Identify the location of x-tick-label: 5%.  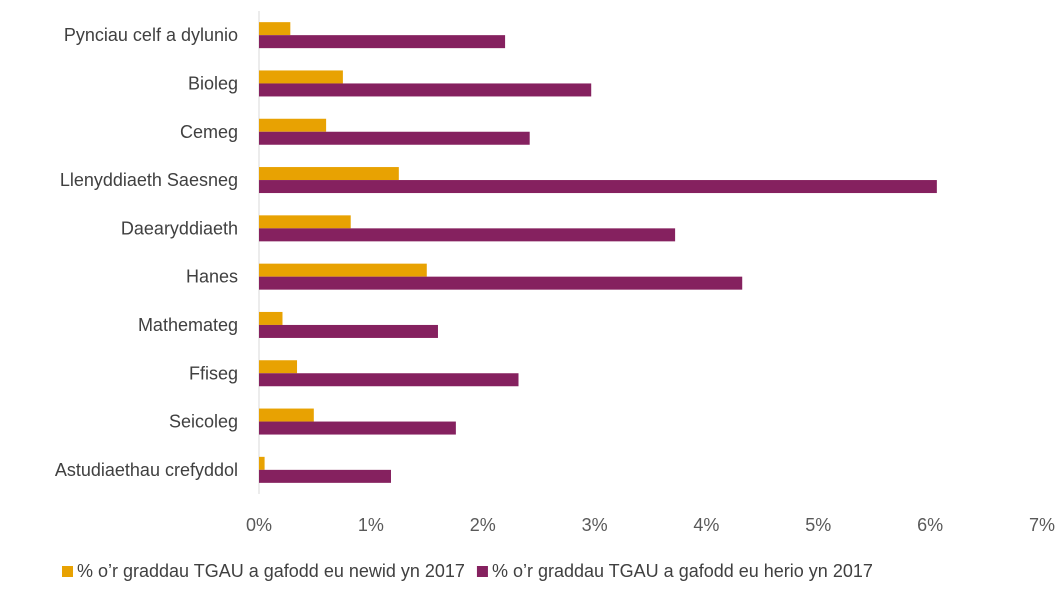
(818, 525).